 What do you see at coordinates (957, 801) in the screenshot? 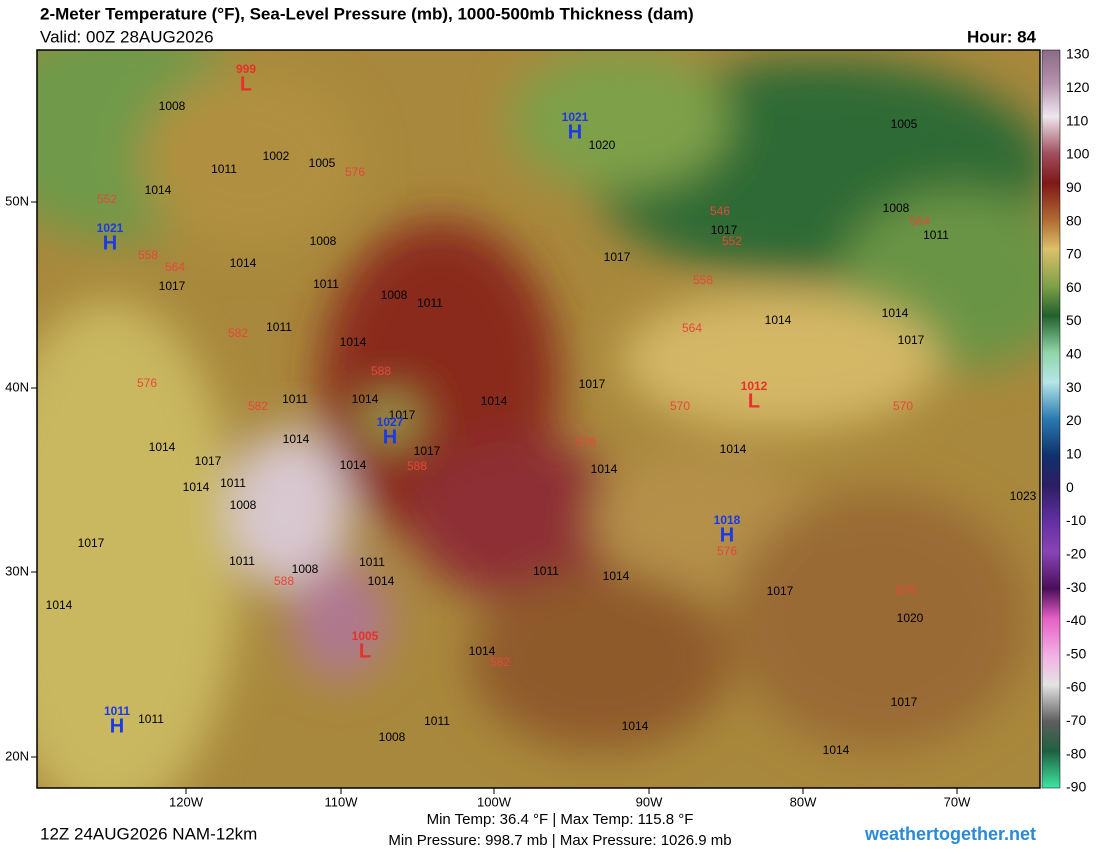
I see `lon-label: 70W` at bounding box center [957, 801].